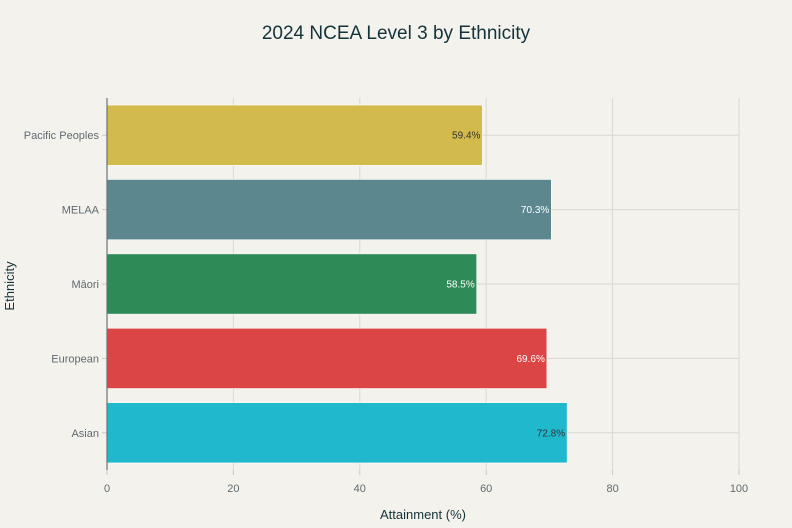  What do you see at coordinates (65, 285) in the screenshot?
I see `y-tick-labels: Asian European Māori MELAA Pacific Peoples` at bounding box center [65, 285].